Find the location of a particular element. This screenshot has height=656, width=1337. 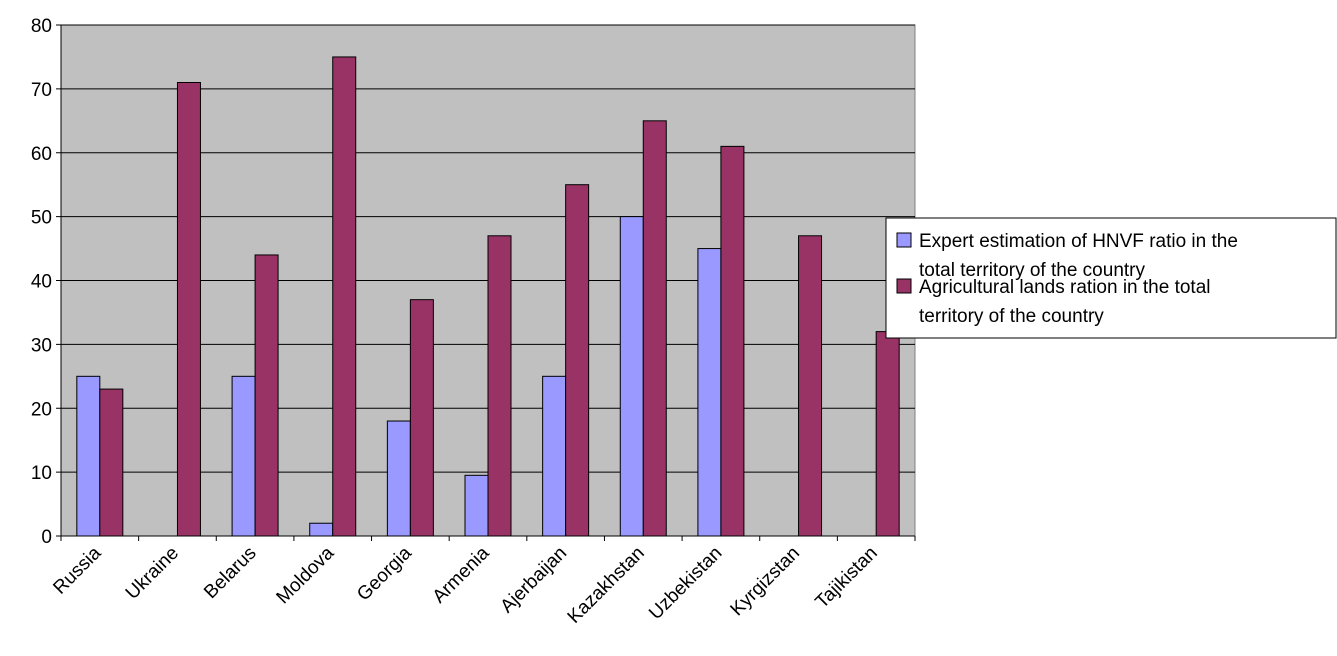

bar-series-2-ajerbaijan is located at coordinates (577, 360).